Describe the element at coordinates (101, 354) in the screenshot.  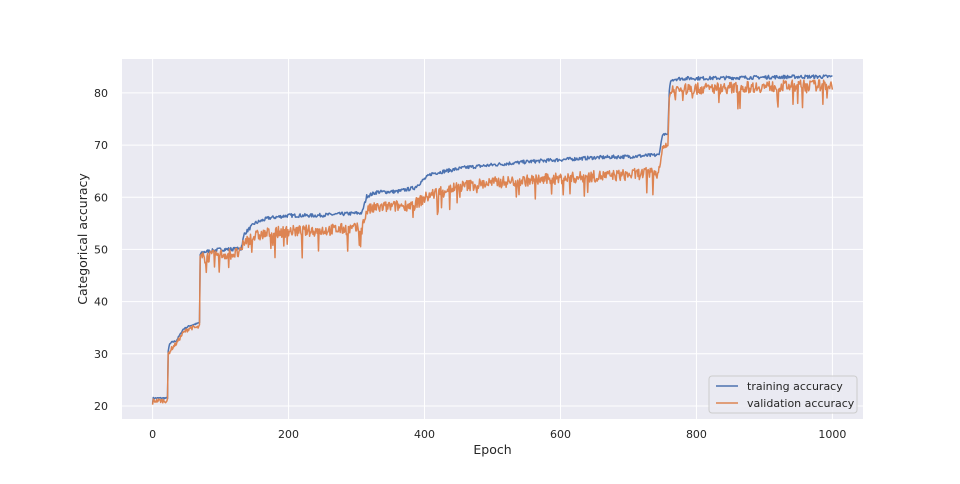
I see `y-tick-label: 30` at that location.